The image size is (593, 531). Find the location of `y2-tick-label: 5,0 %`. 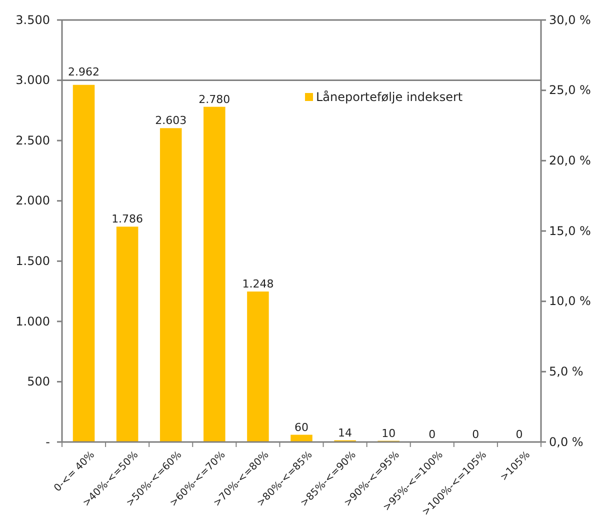

y2-tick-label: 5,0 % is located at coordinates (566, 371).